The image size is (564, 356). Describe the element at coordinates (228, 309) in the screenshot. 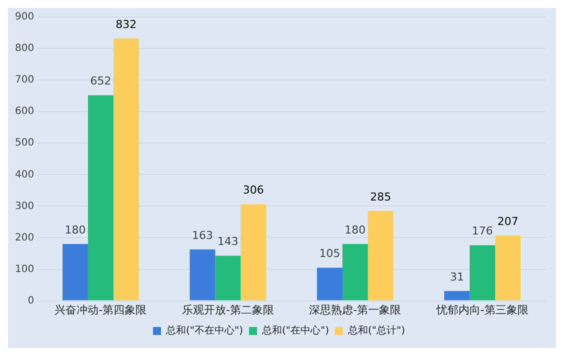

I see `x-tick-label: 乐观开放-第二象限` at that location.